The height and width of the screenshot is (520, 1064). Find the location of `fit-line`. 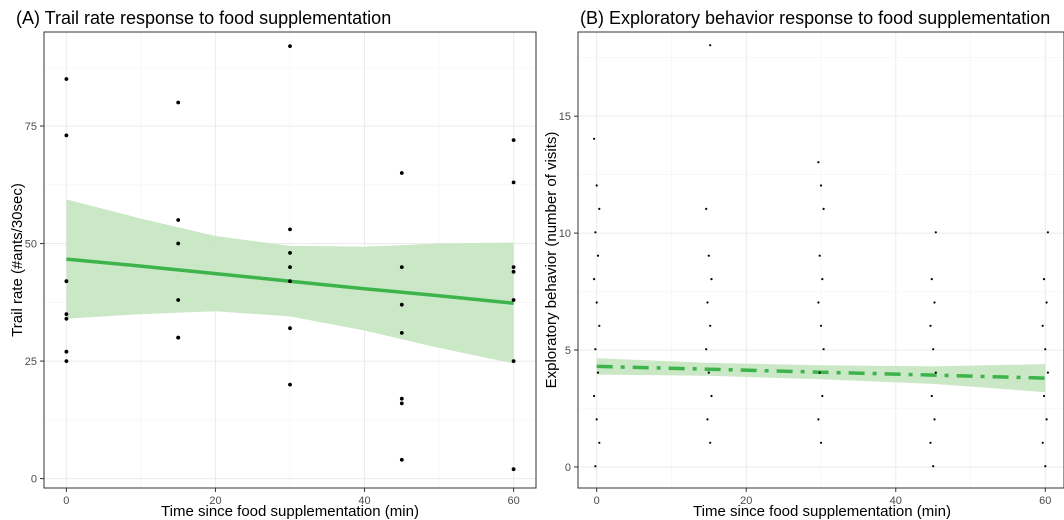

fit-line is located at coordinates (821, 372).